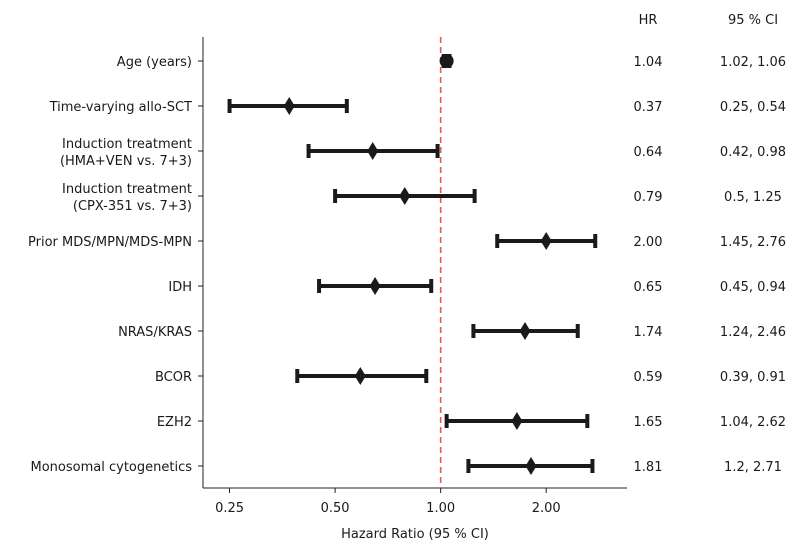 The height and width of the screenshot is (553, 800). What do you see at coordinates (753, 62) in the screenshot?
I see `ci-value: 1.02, 1.06` at bounding box center [753, 62].